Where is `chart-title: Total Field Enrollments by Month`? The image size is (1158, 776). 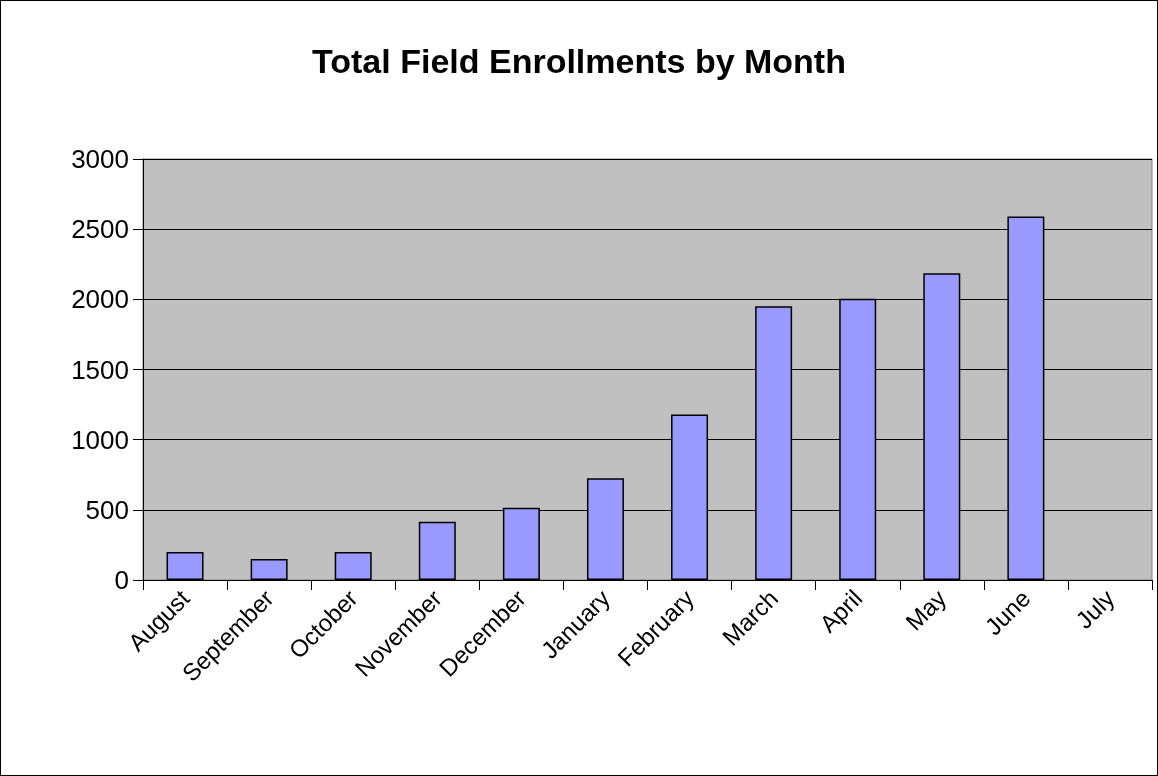 chart-title: Total Field Enrollments by Month is located at coordinates (579, 61).